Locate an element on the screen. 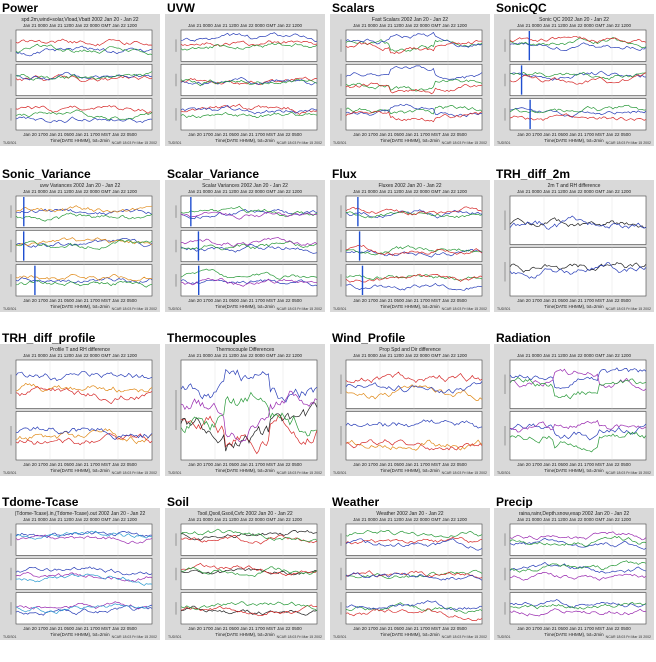 Image resolution: width=656 pixels, height=662 pixels. plot-link-power: Power is located at coordinates (20, 8).